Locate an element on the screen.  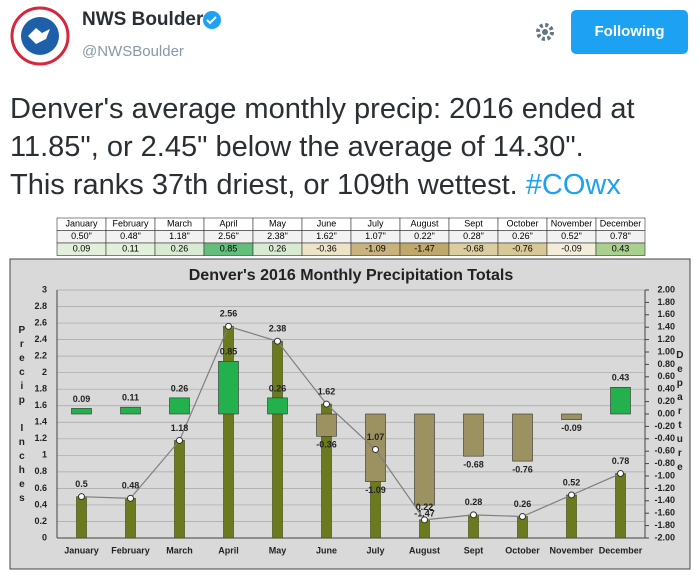
x-tick-label: November is located at coordinates (571, 550).